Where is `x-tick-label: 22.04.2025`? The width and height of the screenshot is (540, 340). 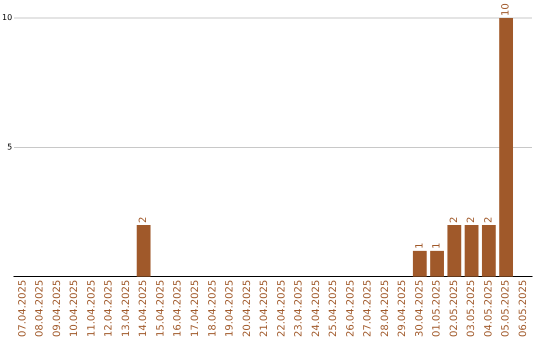 x-tick-label: 22.04.2025 is located at coordinates (282, 309).